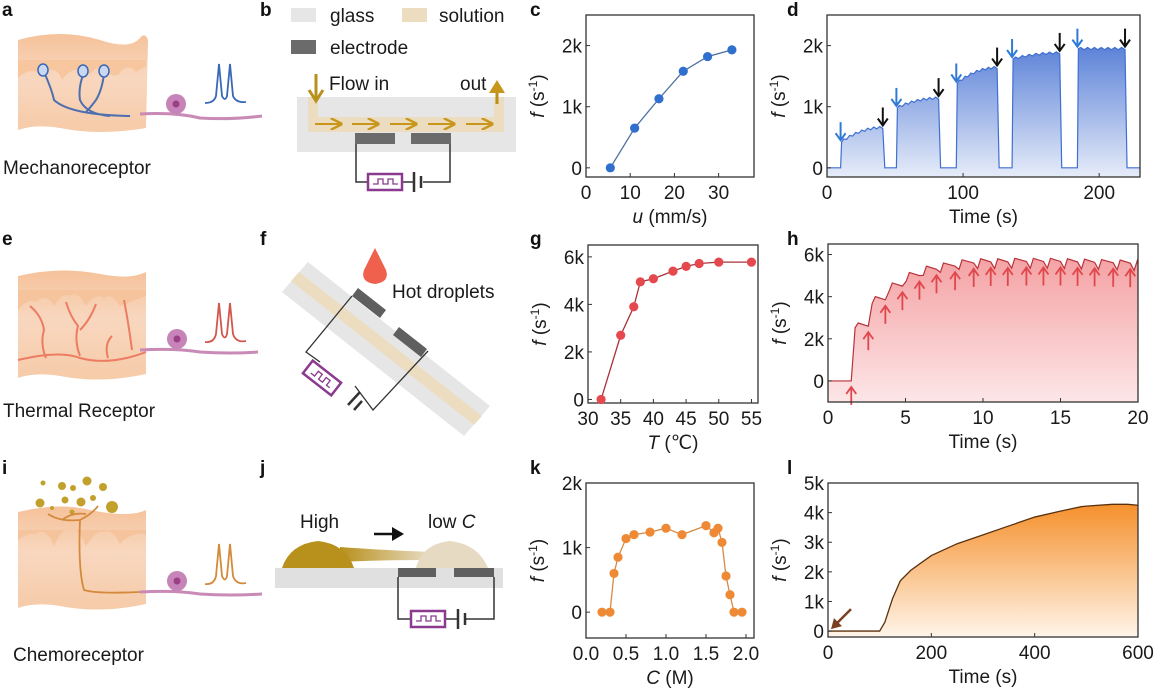 This screenshot has height=689, width=1155. I want to click on battery-icon, so click(354, 398).